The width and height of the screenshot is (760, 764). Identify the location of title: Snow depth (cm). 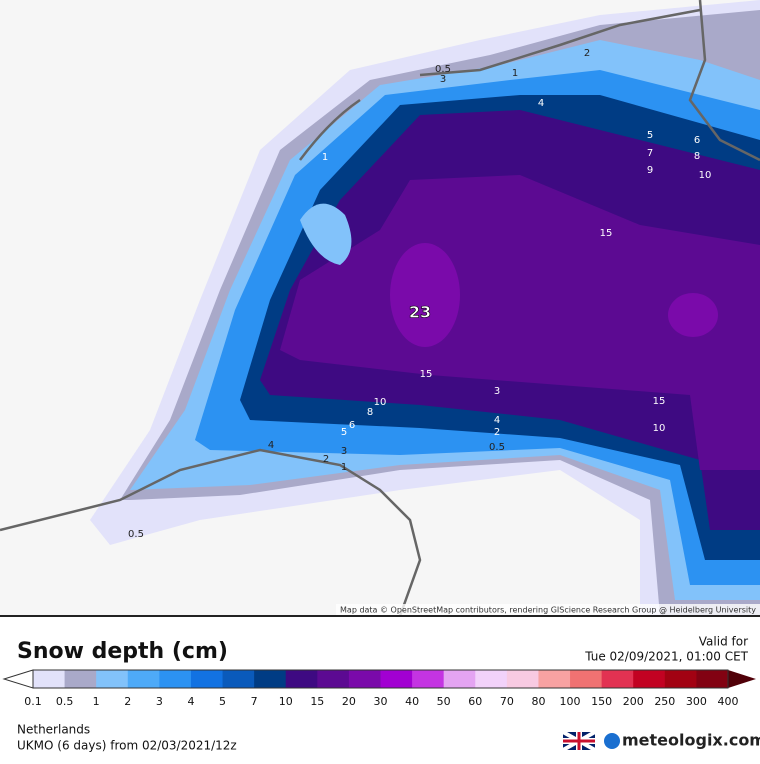
(122, 651).